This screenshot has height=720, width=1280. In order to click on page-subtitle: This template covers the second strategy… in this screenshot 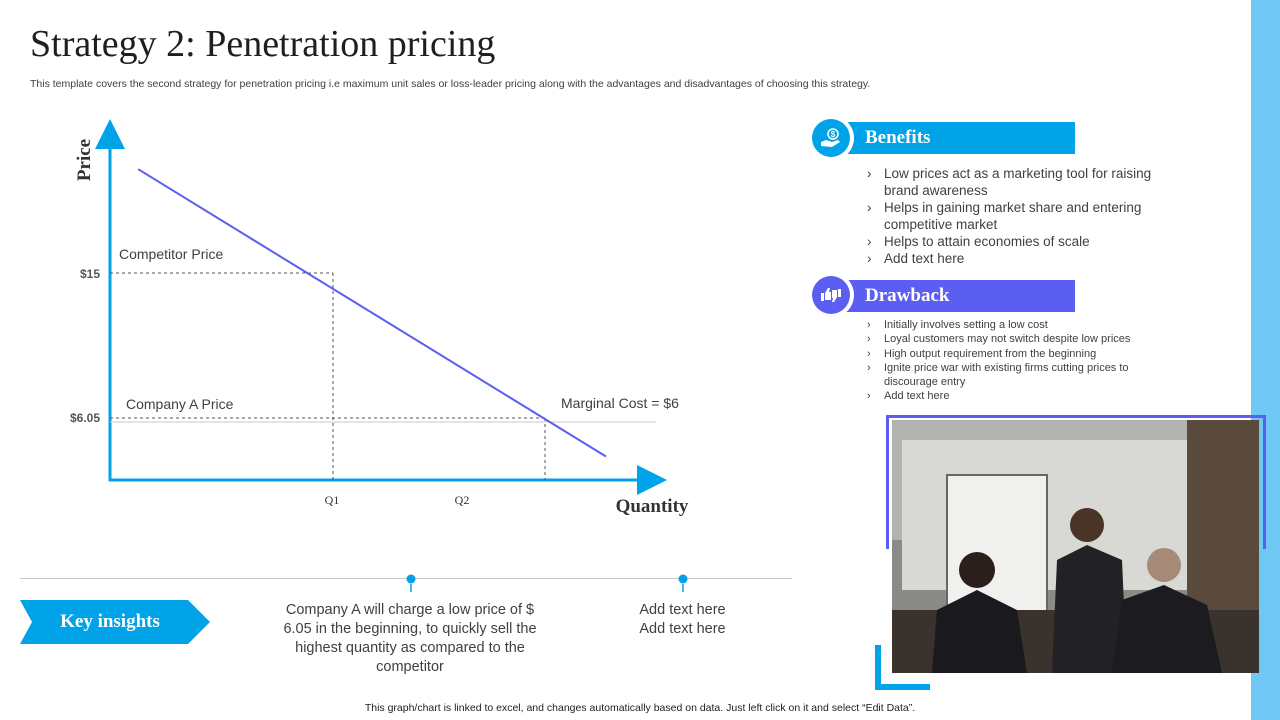, I will do `click(450, 84)`.